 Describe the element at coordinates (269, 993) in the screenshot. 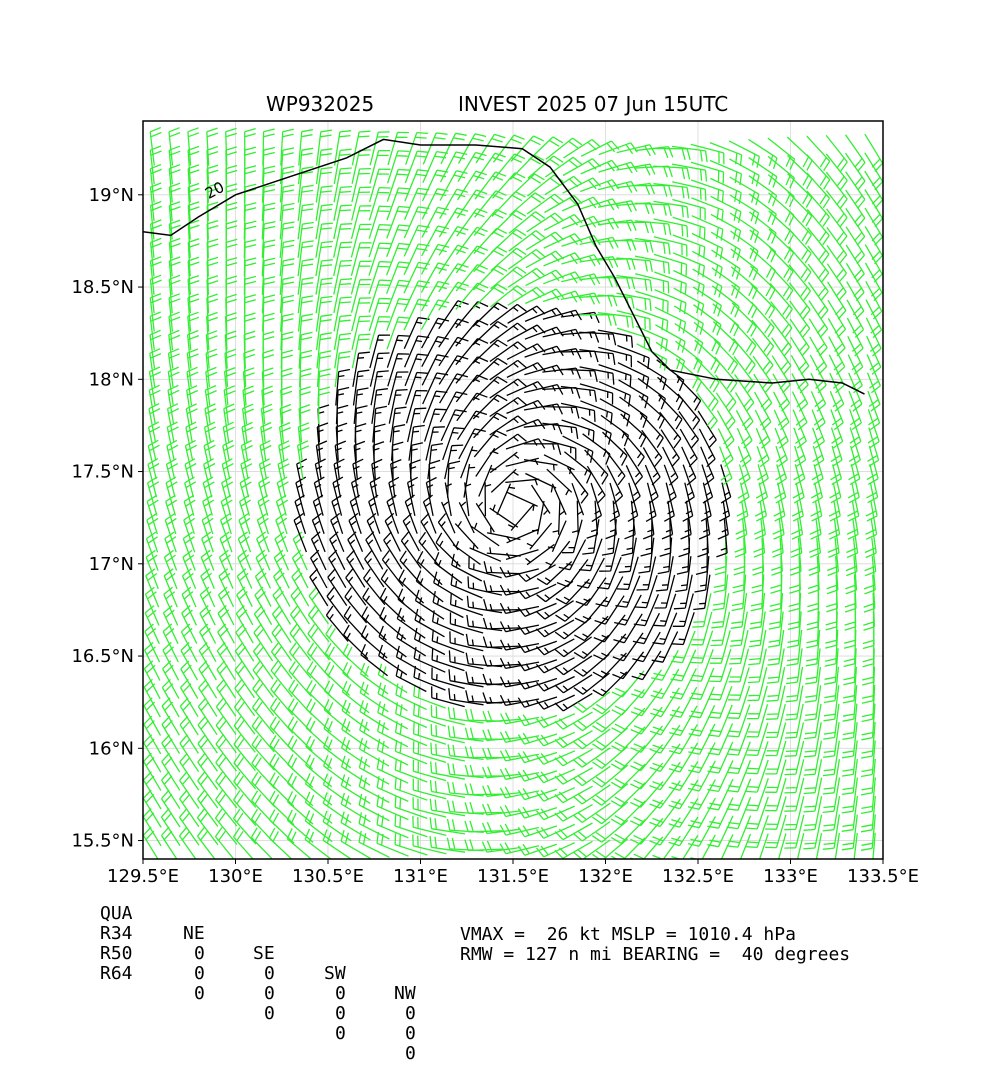

I see `cell-se: 0` at that location.